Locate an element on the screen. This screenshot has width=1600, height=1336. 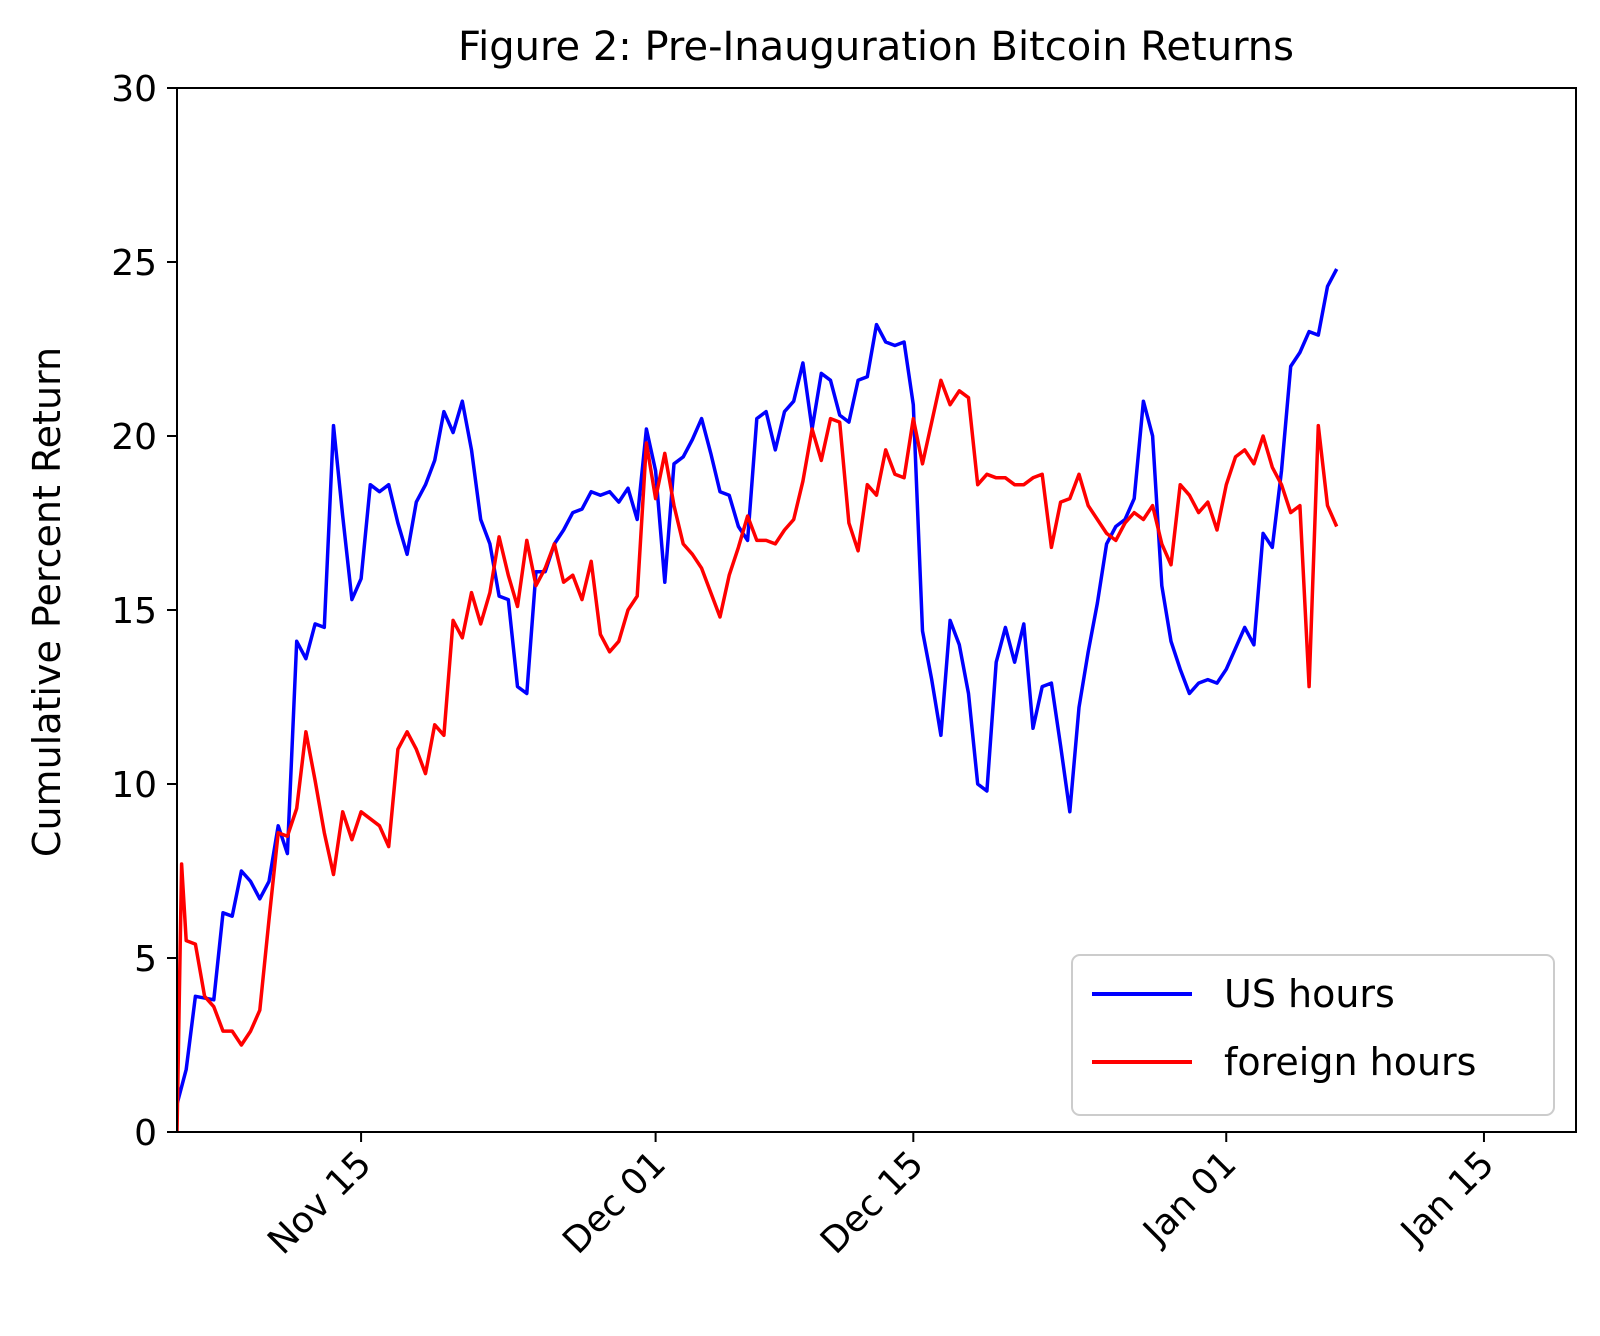
y-axis-ticks: 0 5 10 15 20 25 30 is located at coordinates (144, 611).